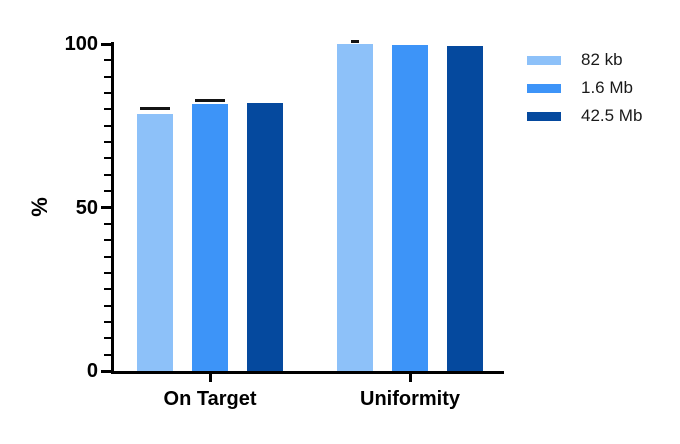  What do you see at coordinates (575, 60) in the screenshot?
I see `legend-row: 82 kb` at bounding box center [575, 60].